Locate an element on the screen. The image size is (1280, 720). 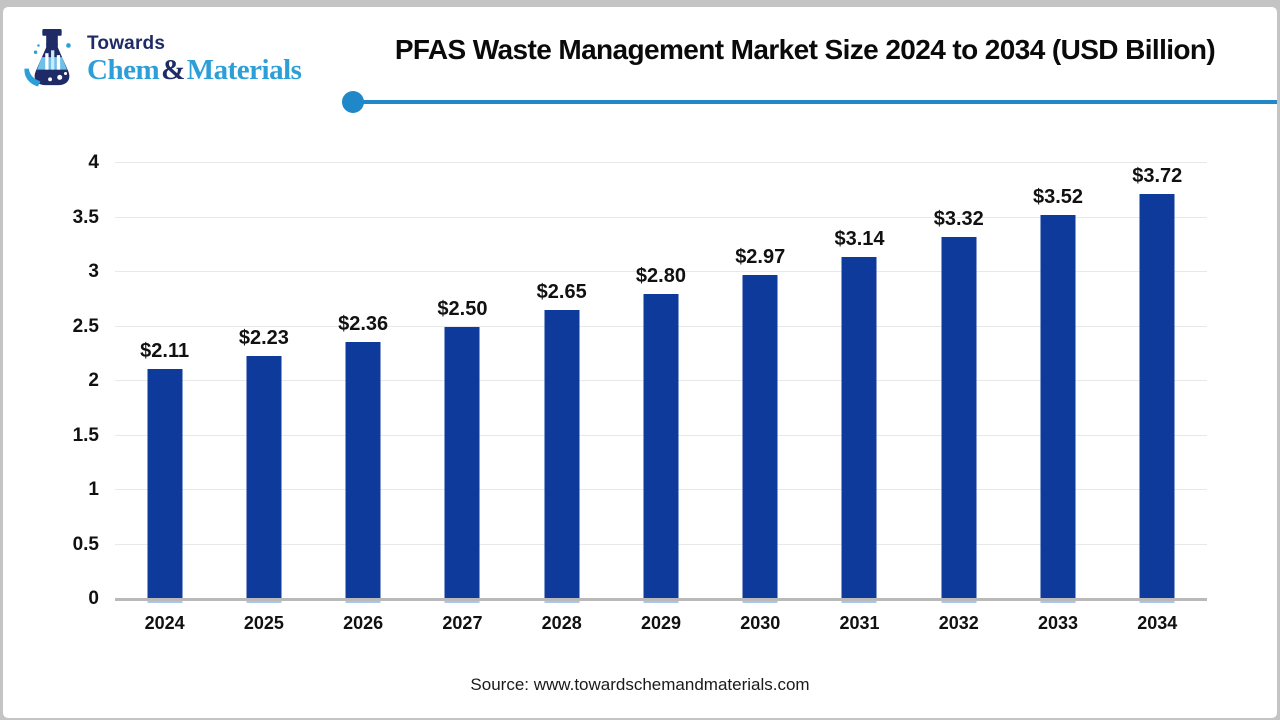
brand-logo-text: Towards Chem&Materials is located at coordinates (194, 59).